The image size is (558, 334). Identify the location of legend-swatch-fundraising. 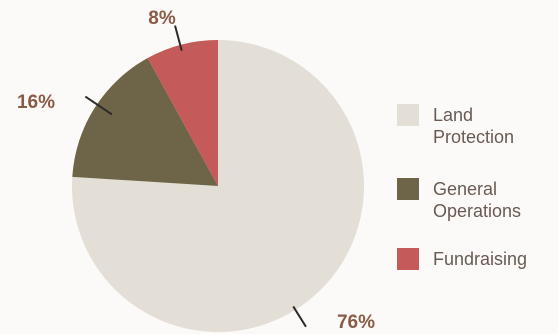
(408, 259).